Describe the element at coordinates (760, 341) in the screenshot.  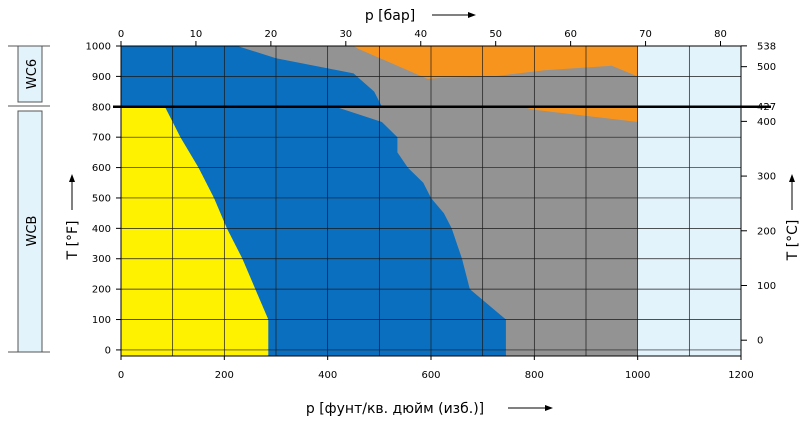
I see `y-right-tick: 0` at that location.